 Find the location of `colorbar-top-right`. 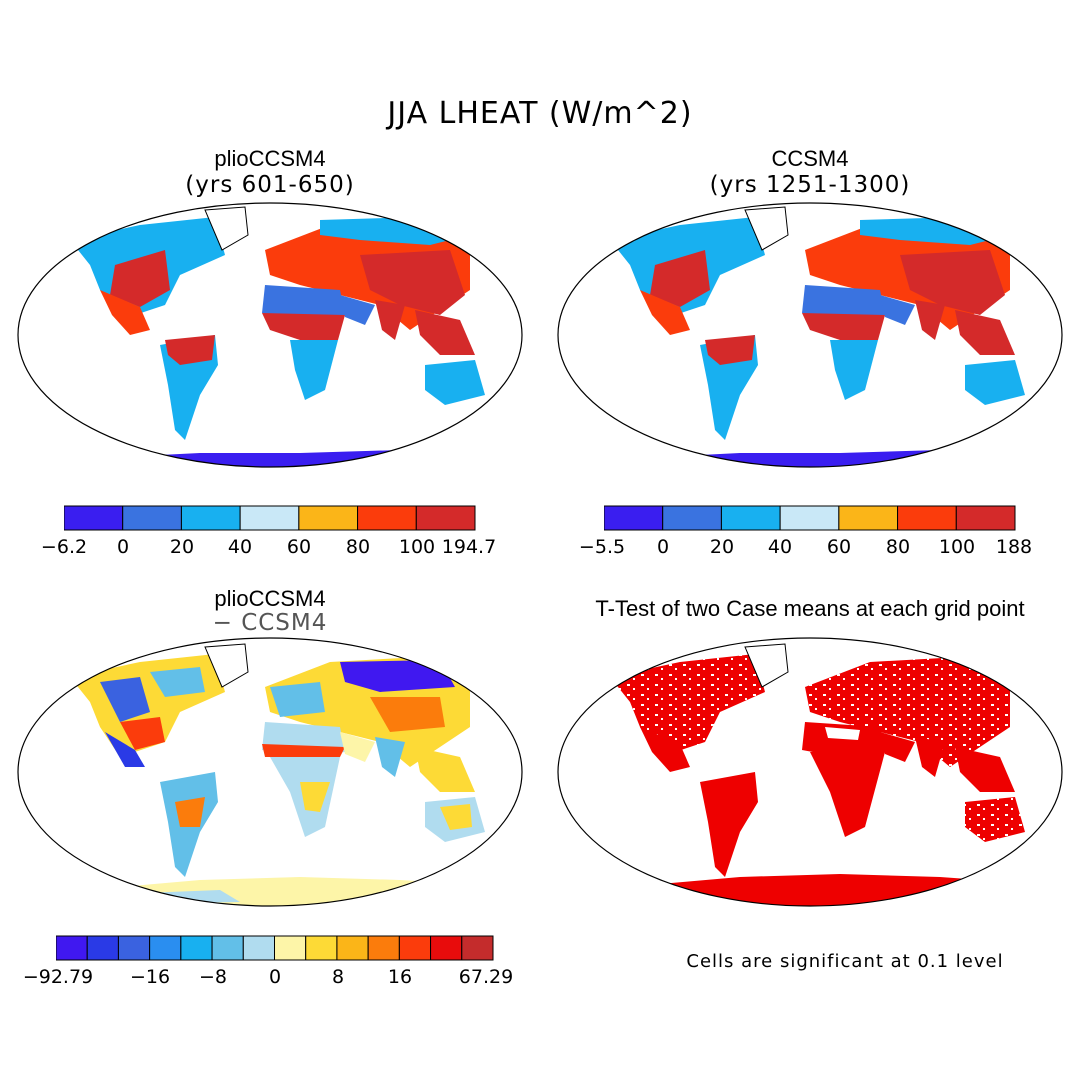

colorbar-top-right is located at coordinates (810, 518).